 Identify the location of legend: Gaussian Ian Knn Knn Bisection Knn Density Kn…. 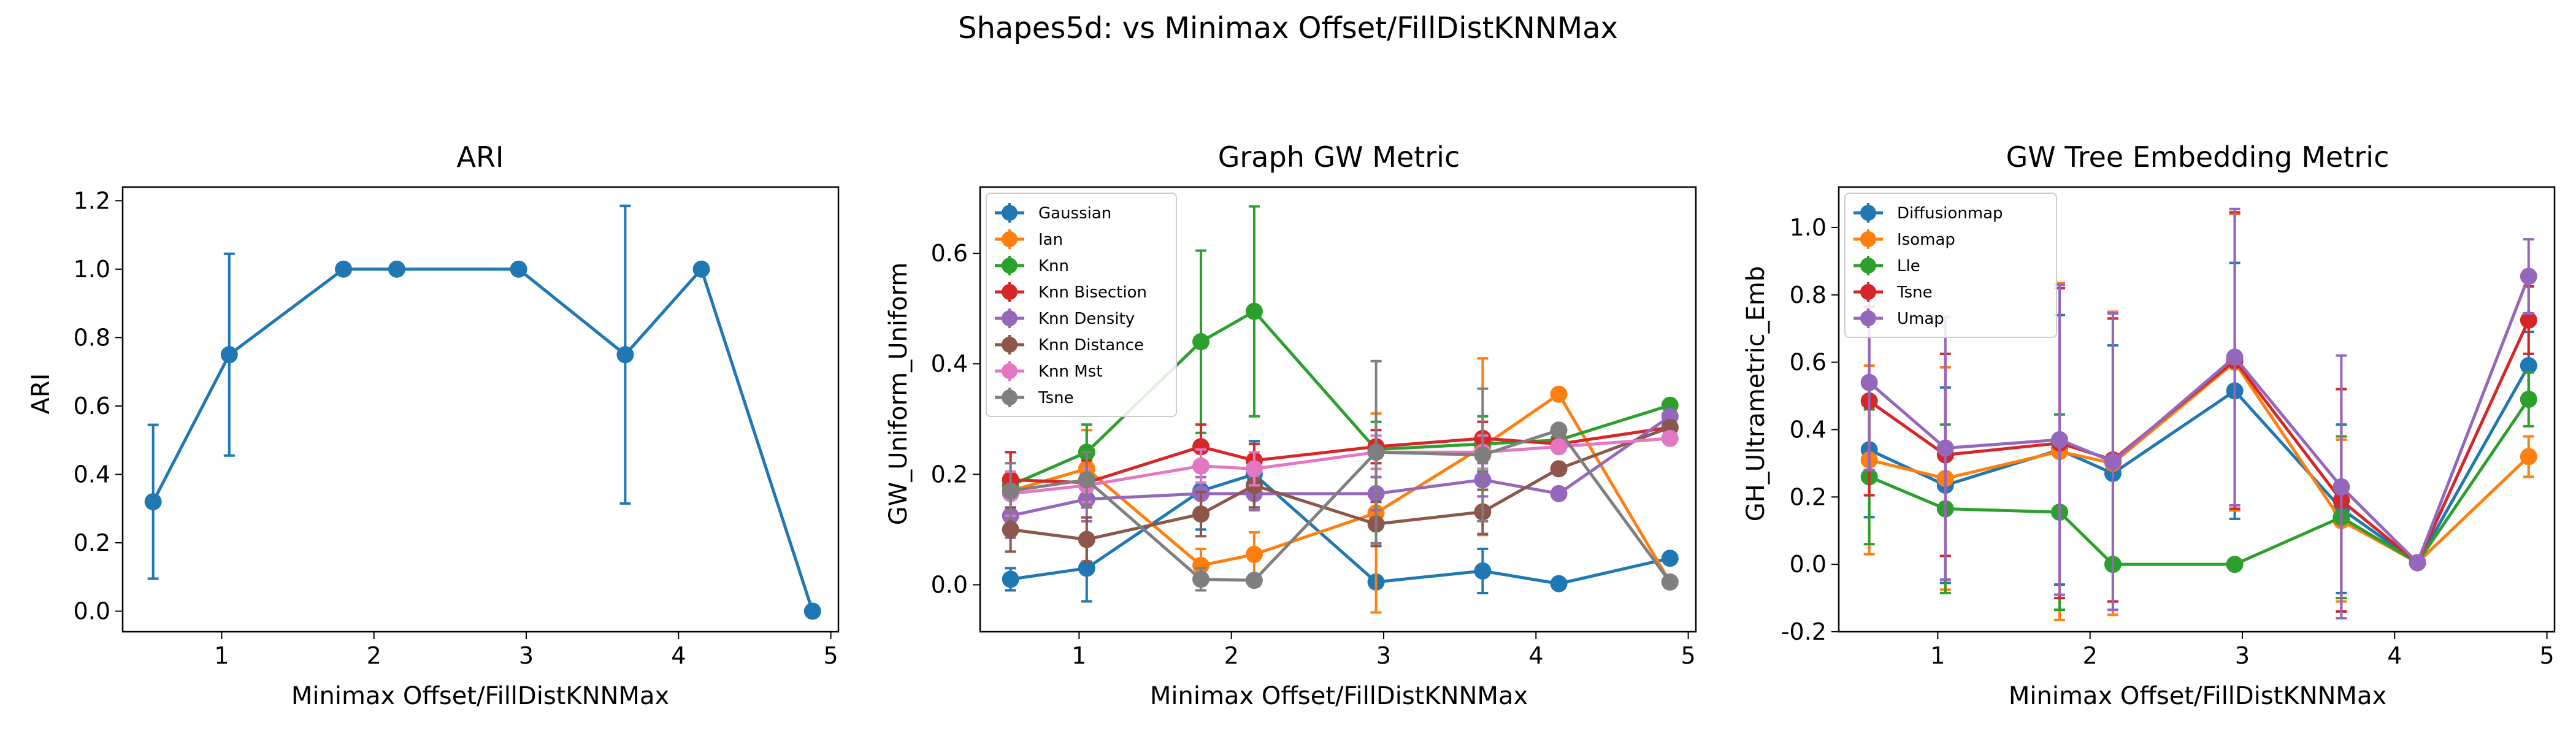
(1081, 305).